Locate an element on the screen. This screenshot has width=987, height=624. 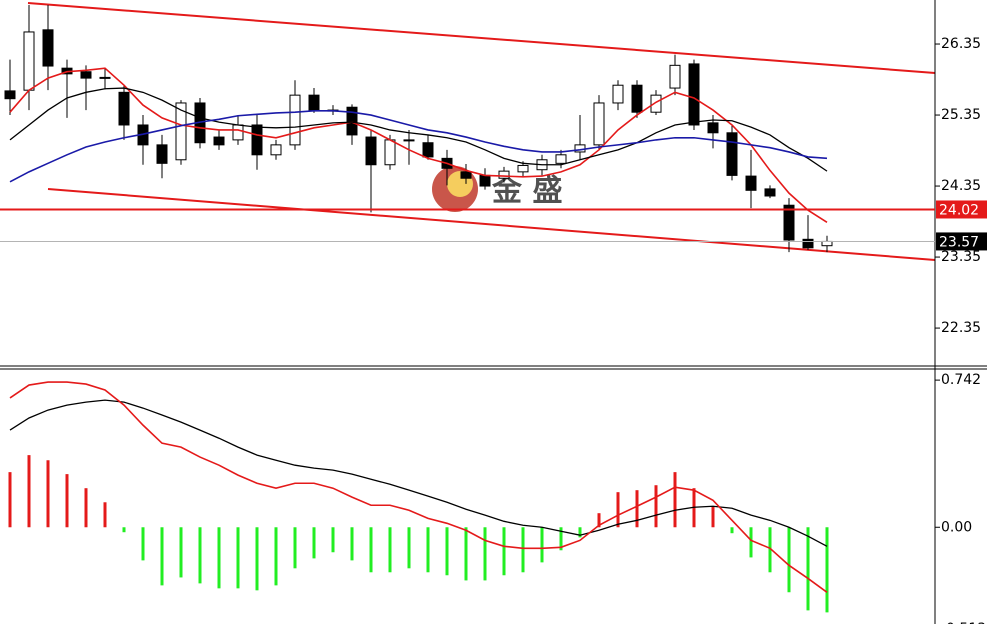
y-tick-label: 22.35 is located at coordinates (961, 328).